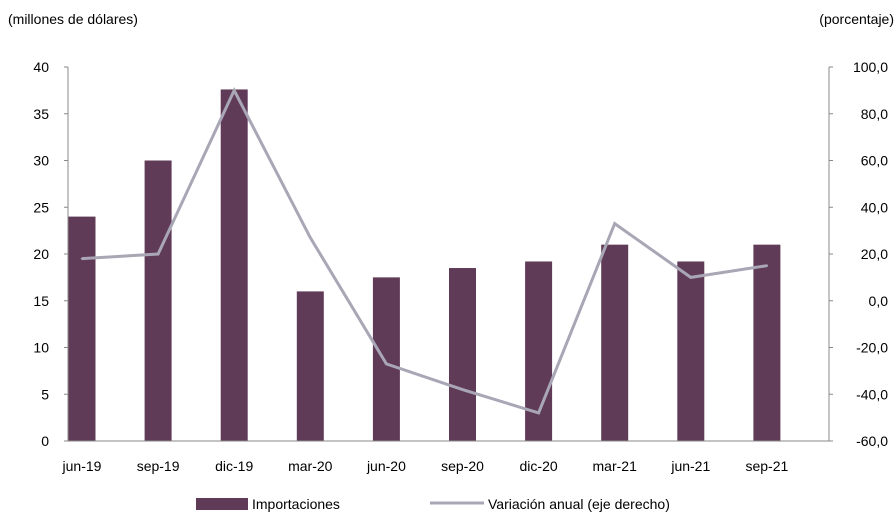  Describe the element at coordinates (879, 301) in the screenshot. I see `right-tick-label: 0,0` at that location.